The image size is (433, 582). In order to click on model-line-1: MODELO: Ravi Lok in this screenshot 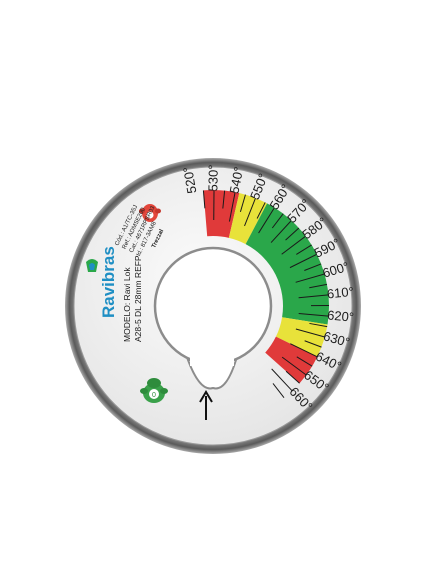, I will do `click(127, 304)`.